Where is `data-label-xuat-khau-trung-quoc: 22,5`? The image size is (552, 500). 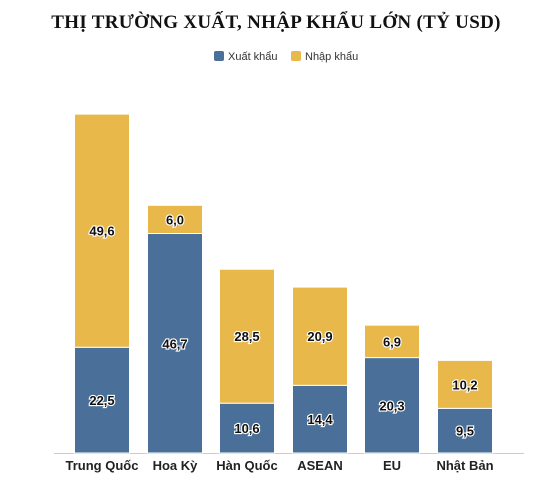 data-label-xuat-khau-trung-quoc: 22,5 is located at coordinates (101, 400).